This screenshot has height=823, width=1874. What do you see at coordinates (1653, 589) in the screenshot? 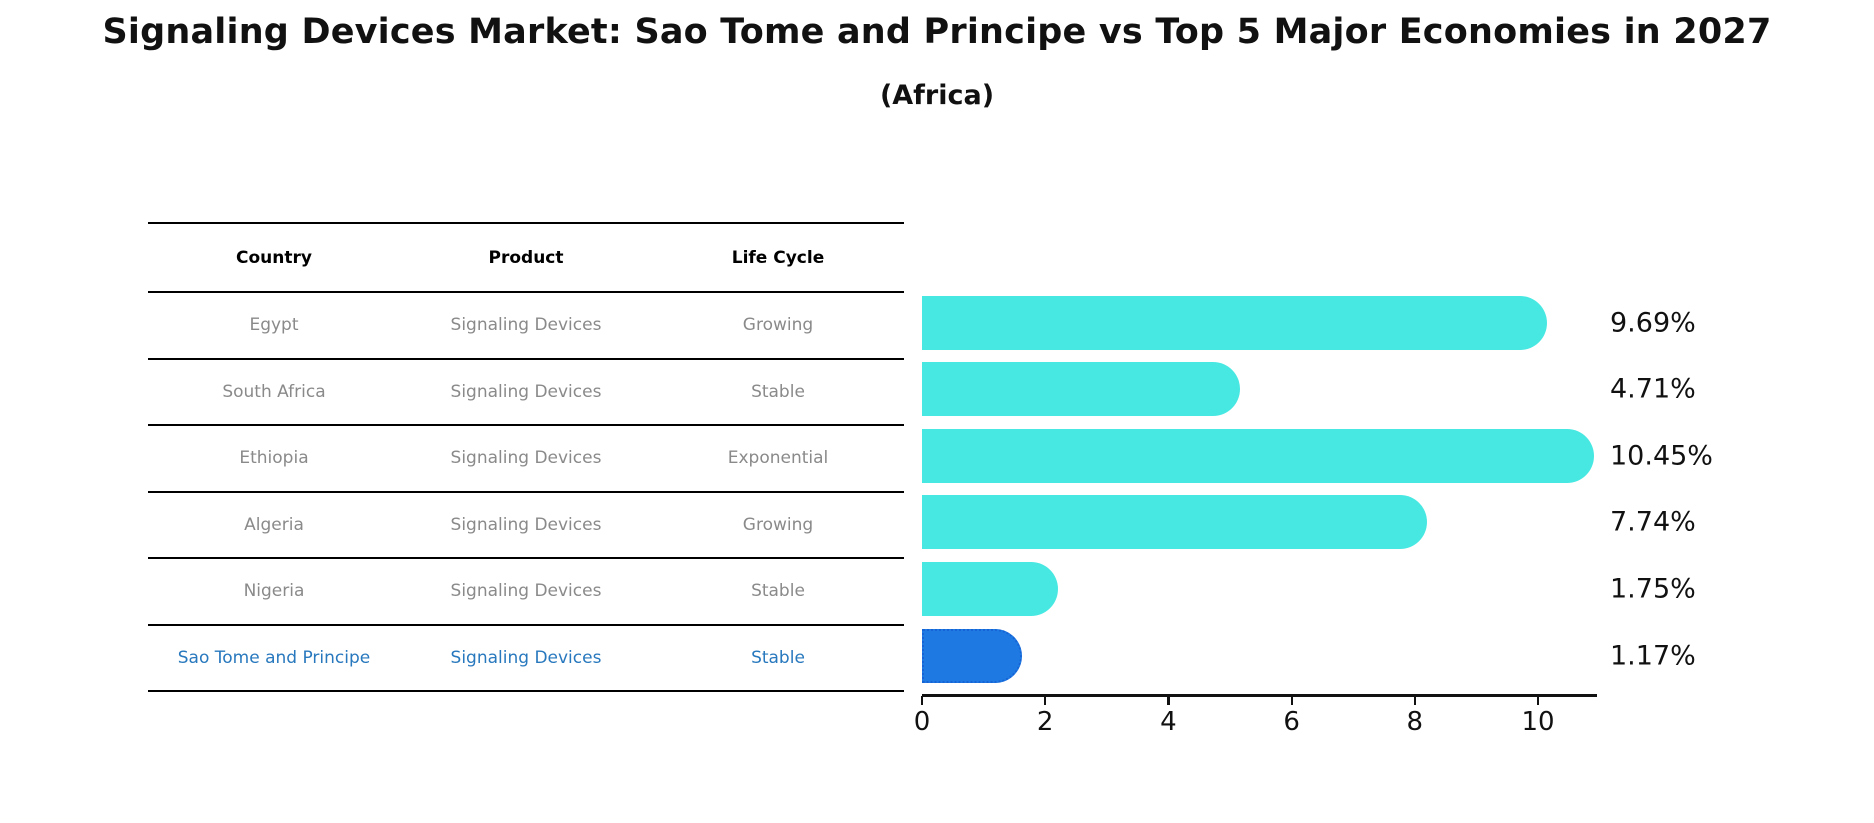
I see `value-label: 1.75%` at bounding box center [1653, 589].